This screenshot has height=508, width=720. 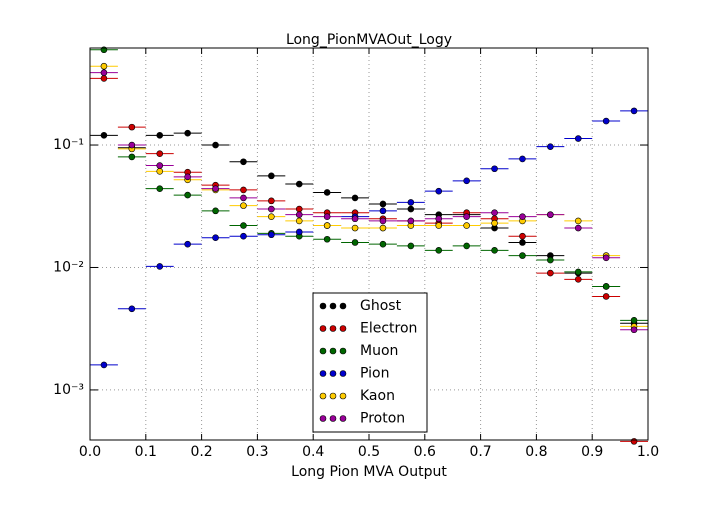 I want to click on x-tick-label: 0.8, so click(x=536, y=452).